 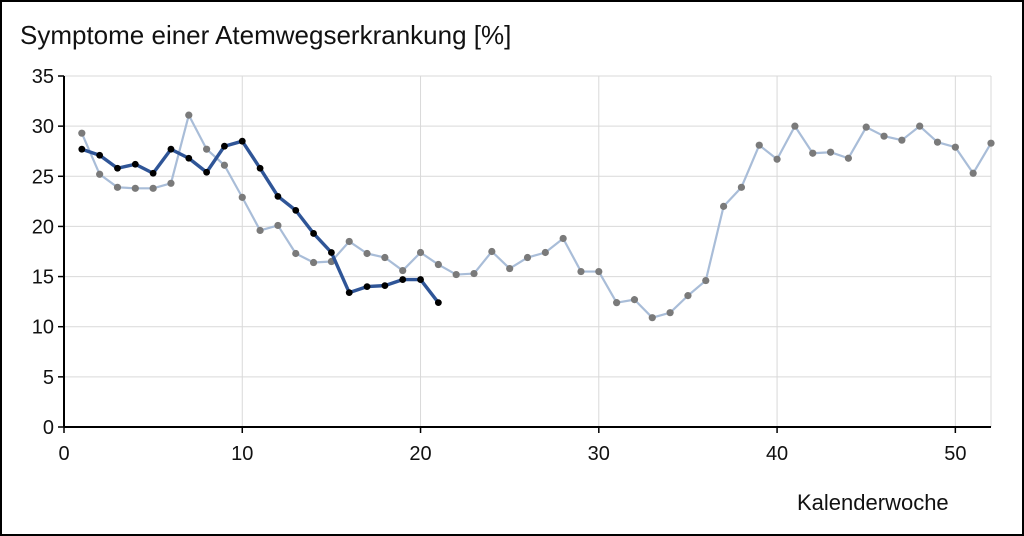 I want to click on y-tick-label: 10, so click(x=43, y=328).